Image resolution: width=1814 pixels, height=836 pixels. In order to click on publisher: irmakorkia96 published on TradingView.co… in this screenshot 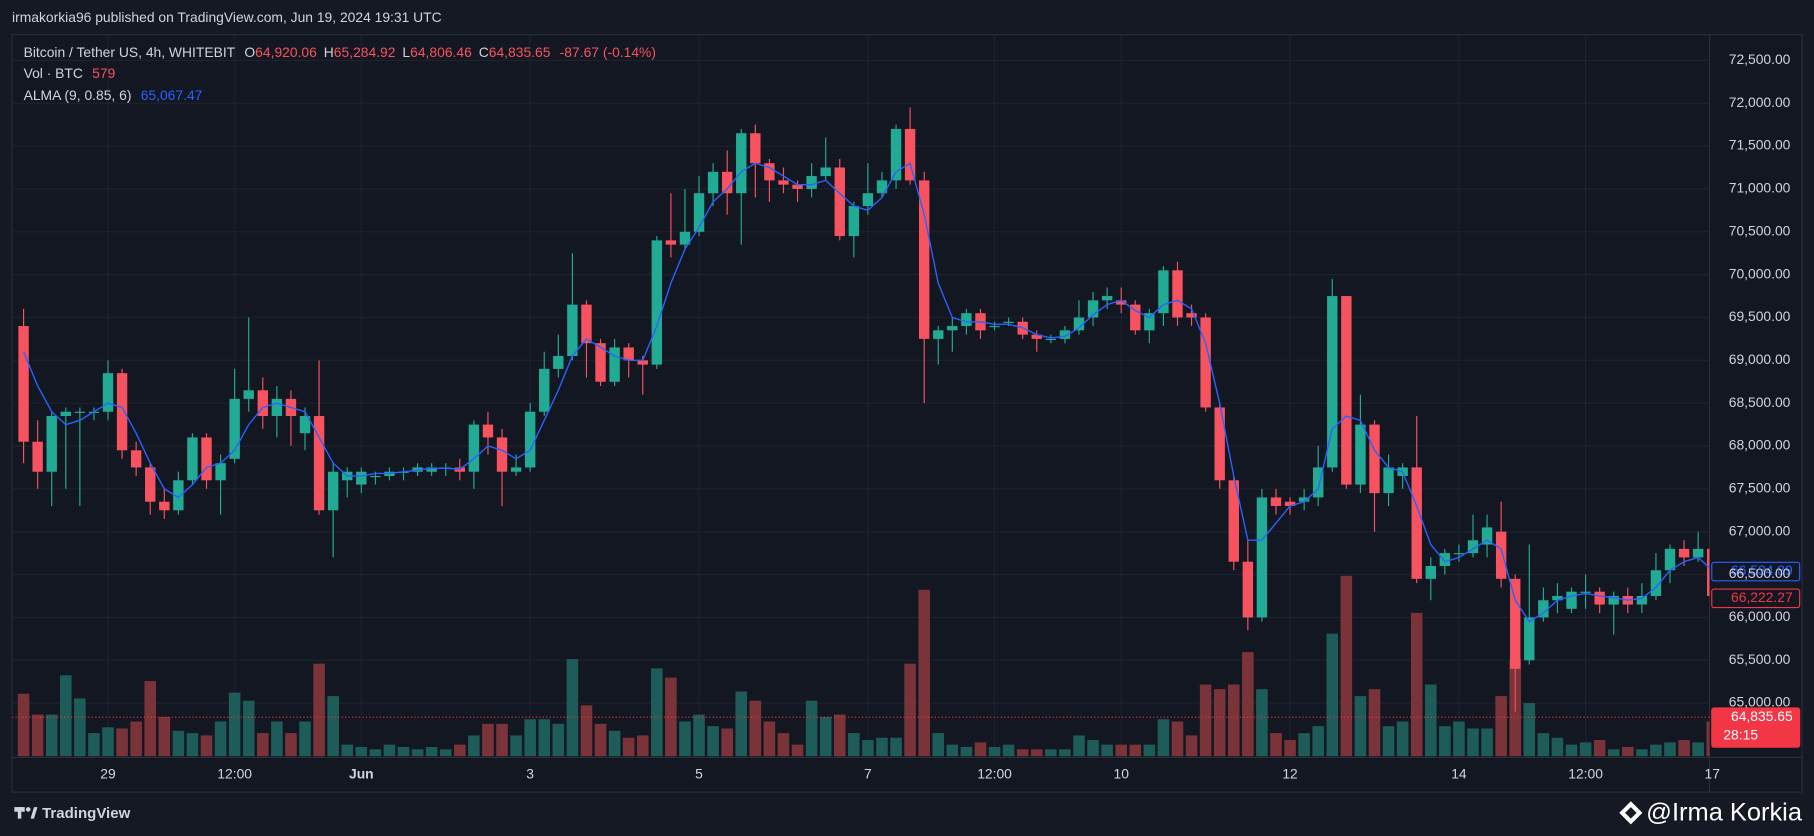, I will do `click(227, 17)`.